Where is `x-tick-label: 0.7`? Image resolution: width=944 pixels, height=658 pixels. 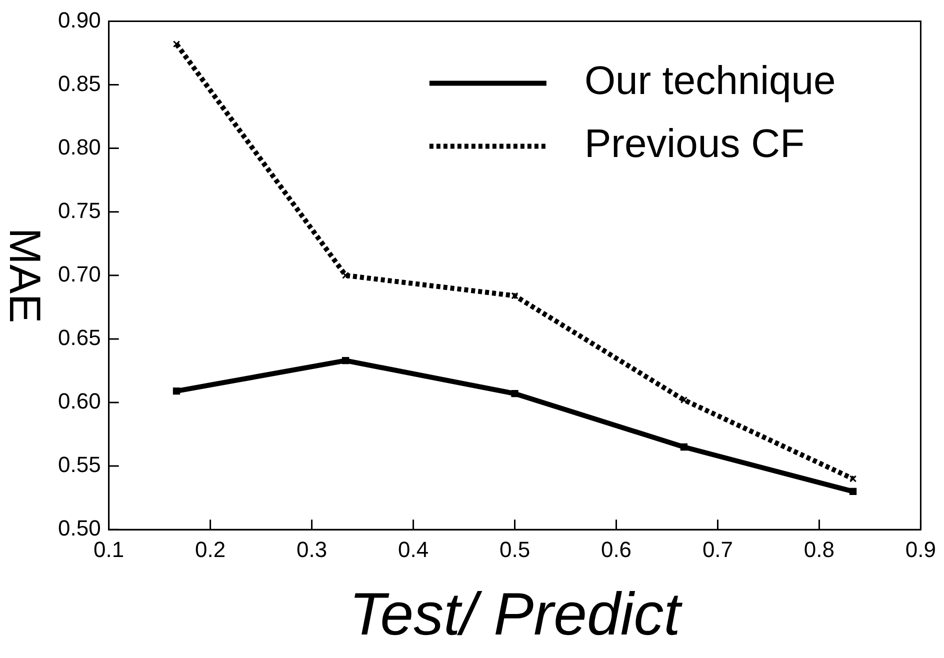
x-tick-label: 0.7 is located at coordinates (718, 549).